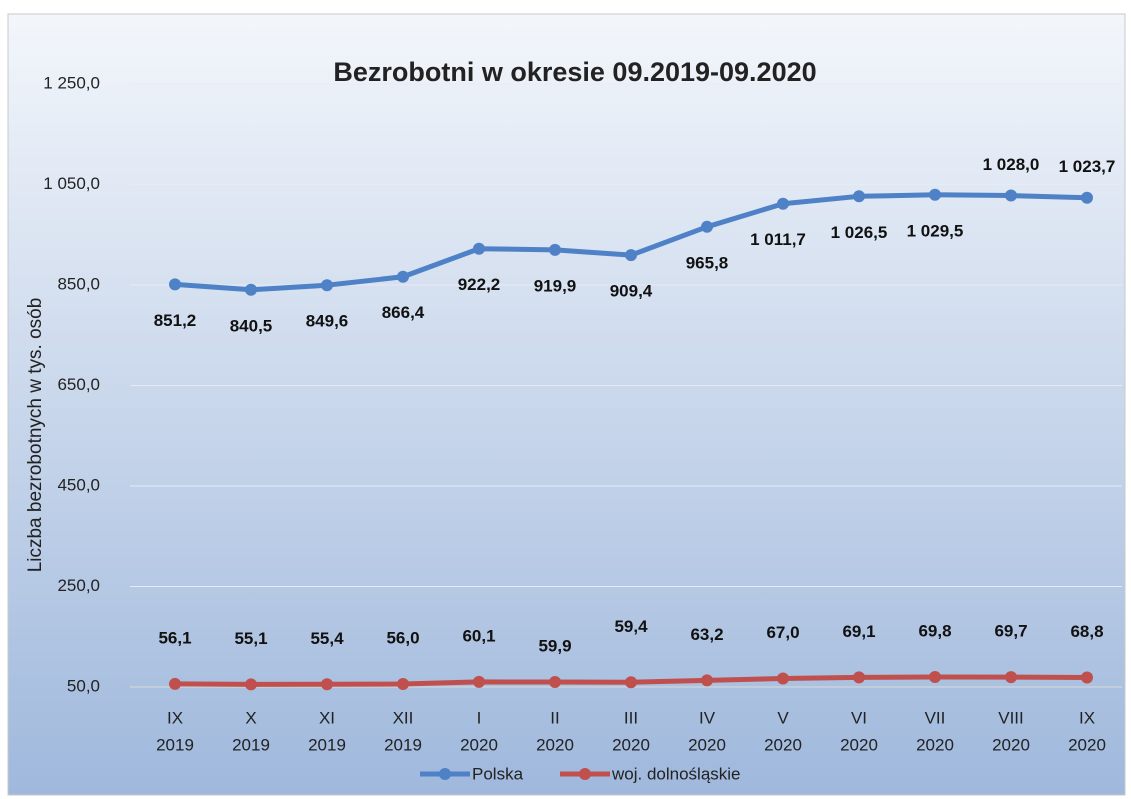  I want to click on x-tick-label: V, so click(783, 717).